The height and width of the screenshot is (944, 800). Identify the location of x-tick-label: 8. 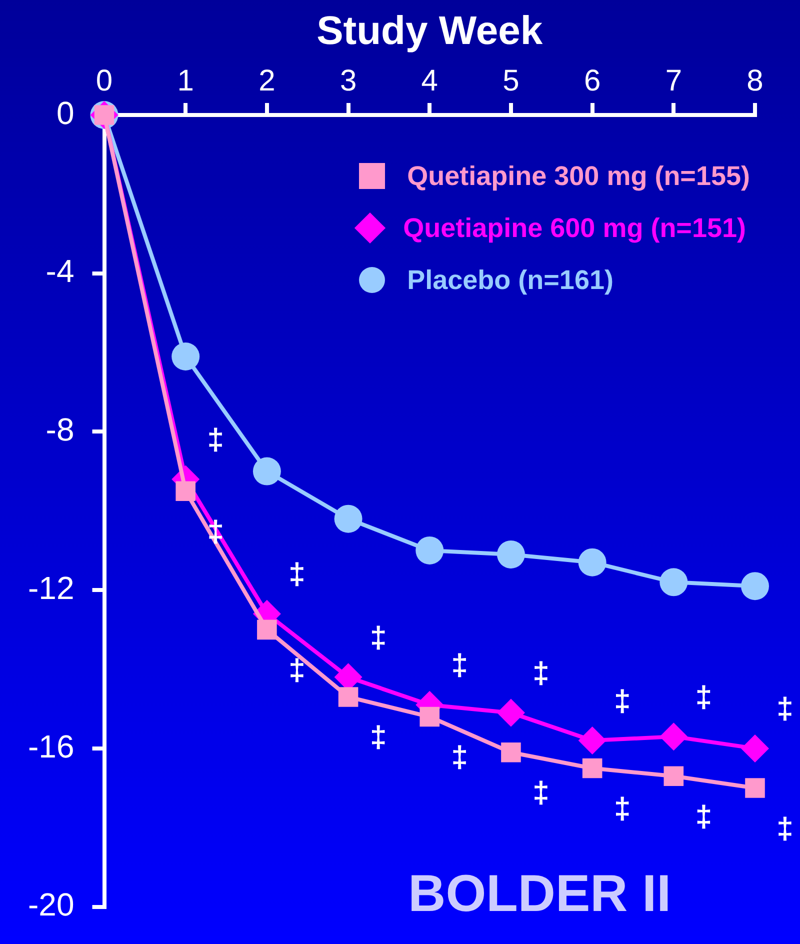
(755, 81).